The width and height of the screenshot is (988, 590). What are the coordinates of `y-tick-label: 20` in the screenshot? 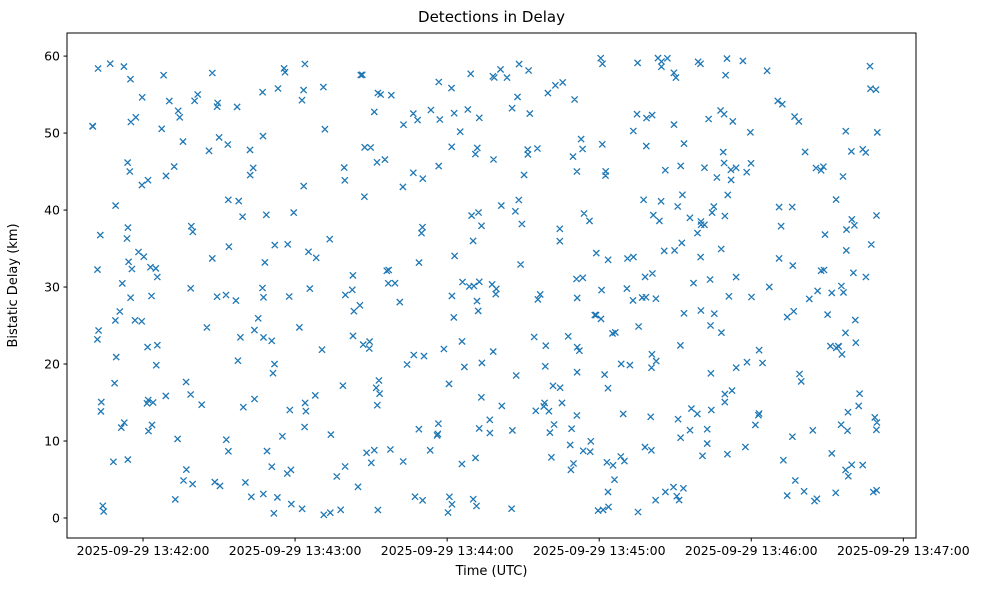 It's located at (52, 364).